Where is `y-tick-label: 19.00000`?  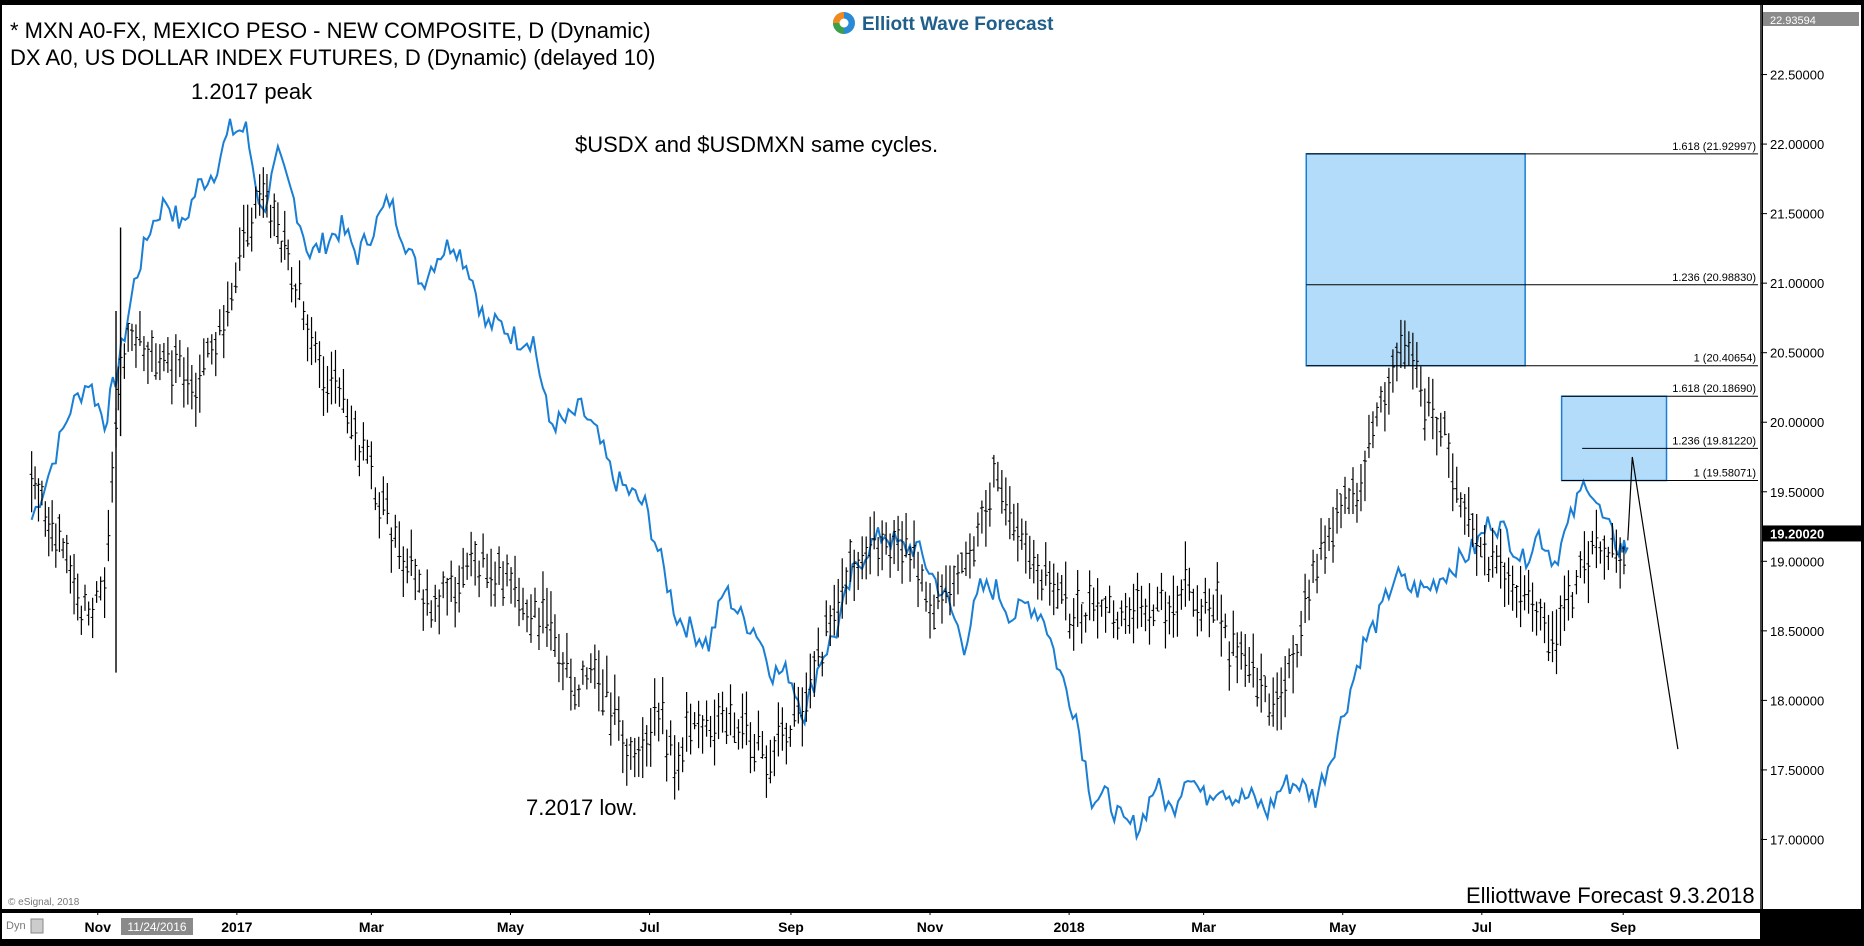 y-tick-label: 19.00000 is located at coordinates (1797, 561).